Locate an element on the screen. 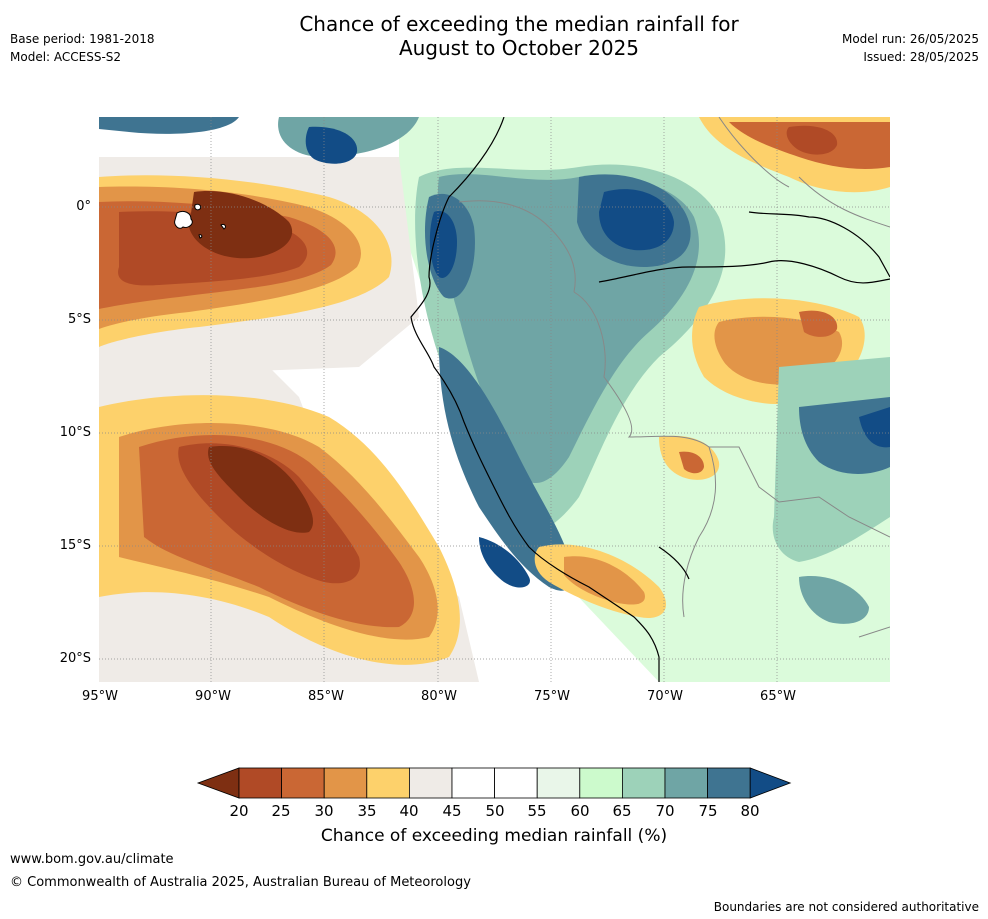 The height and width of the screenshot is (919, 988). issued-label: Issued: 28/05/2025 is located at coordinates (921, 57).